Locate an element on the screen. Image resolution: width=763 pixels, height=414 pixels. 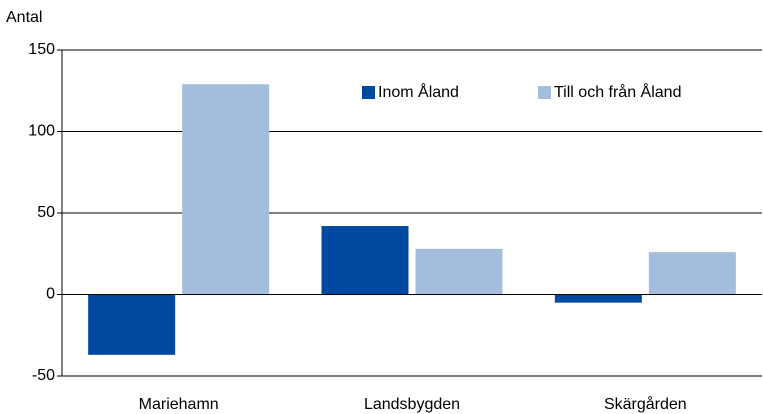
y-tick-label: 0 is located at coordinates (50, 294).